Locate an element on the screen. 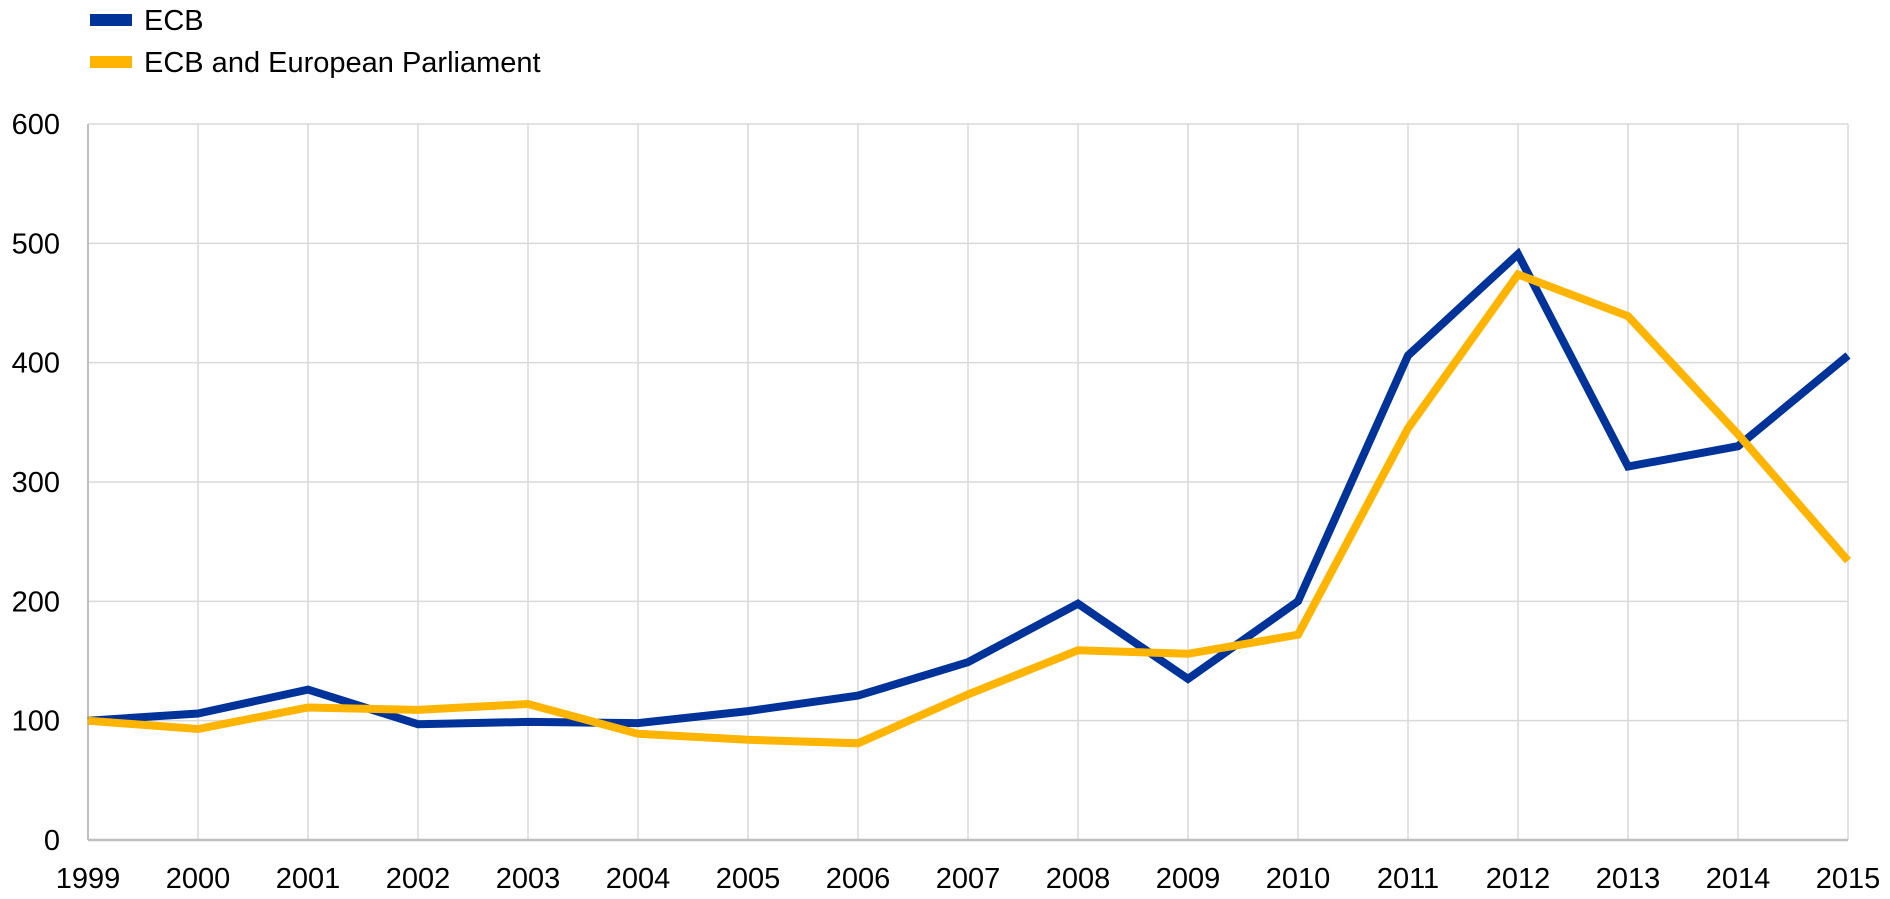  x-tick-label: 2013 is located at coordinates (1628, 879).